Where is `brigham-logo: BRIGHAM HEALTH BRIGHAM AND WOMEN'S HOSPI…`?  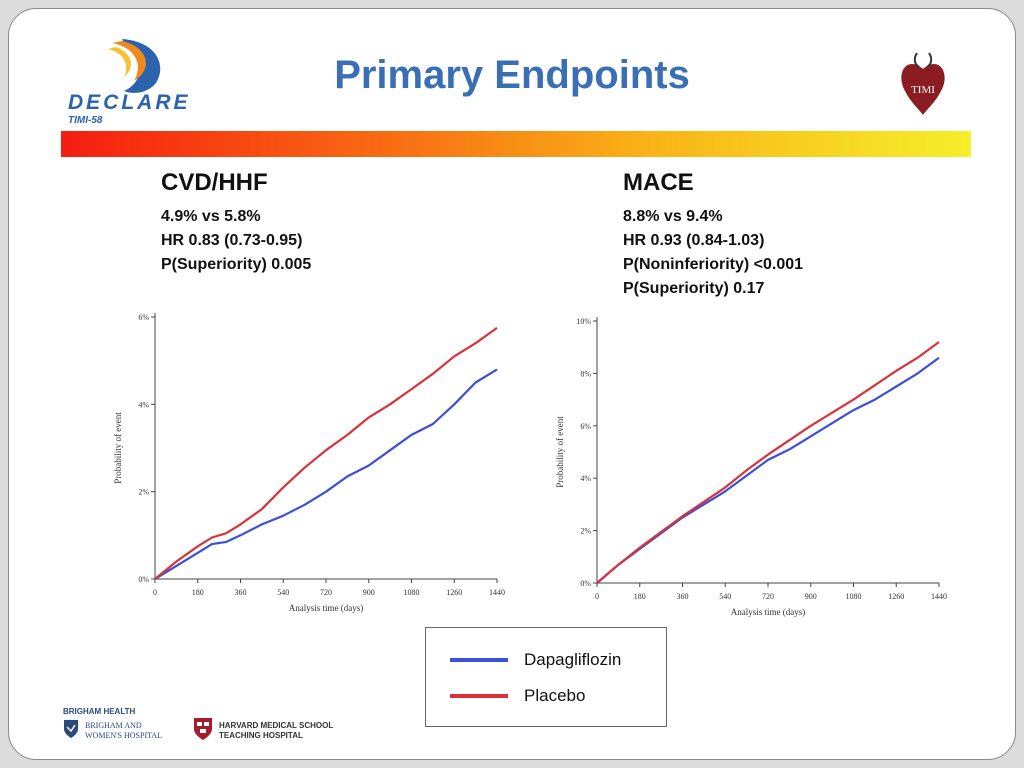
brigham-logo: BRIGHAM HEALTH BRIGHAM AND WOMEN'S HOSPI… is located at coordinates (128, 727).